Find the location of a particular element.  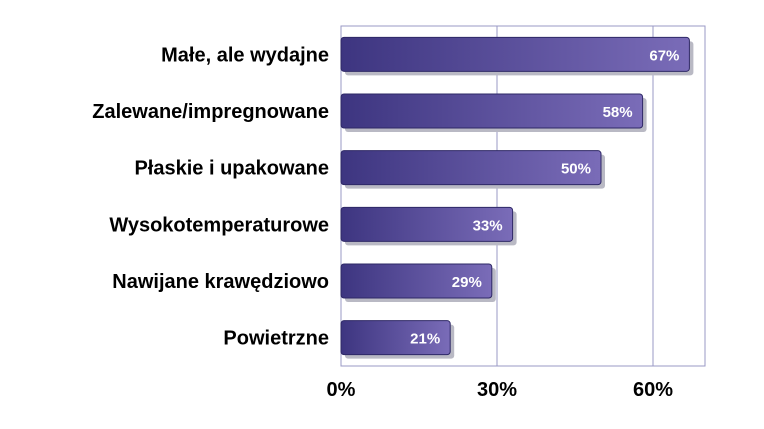

x-tick-label: 0% is located at coordinates (341, 390).